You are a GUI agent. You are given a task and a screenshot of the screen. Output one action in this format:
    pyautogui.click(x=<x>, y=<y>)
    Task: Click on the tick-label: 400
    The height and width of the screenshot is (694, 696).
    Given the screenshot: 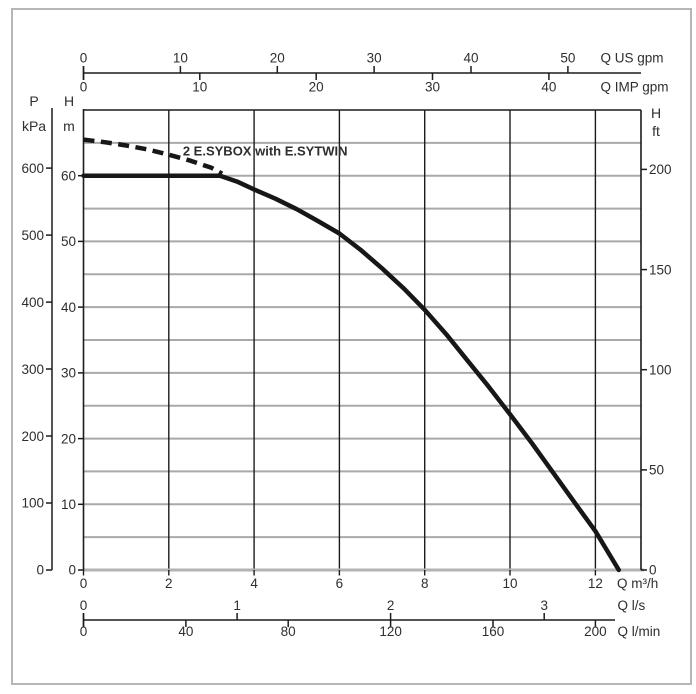 What is the action you would take?
    pyautogui.click(x=32, y=302)
    